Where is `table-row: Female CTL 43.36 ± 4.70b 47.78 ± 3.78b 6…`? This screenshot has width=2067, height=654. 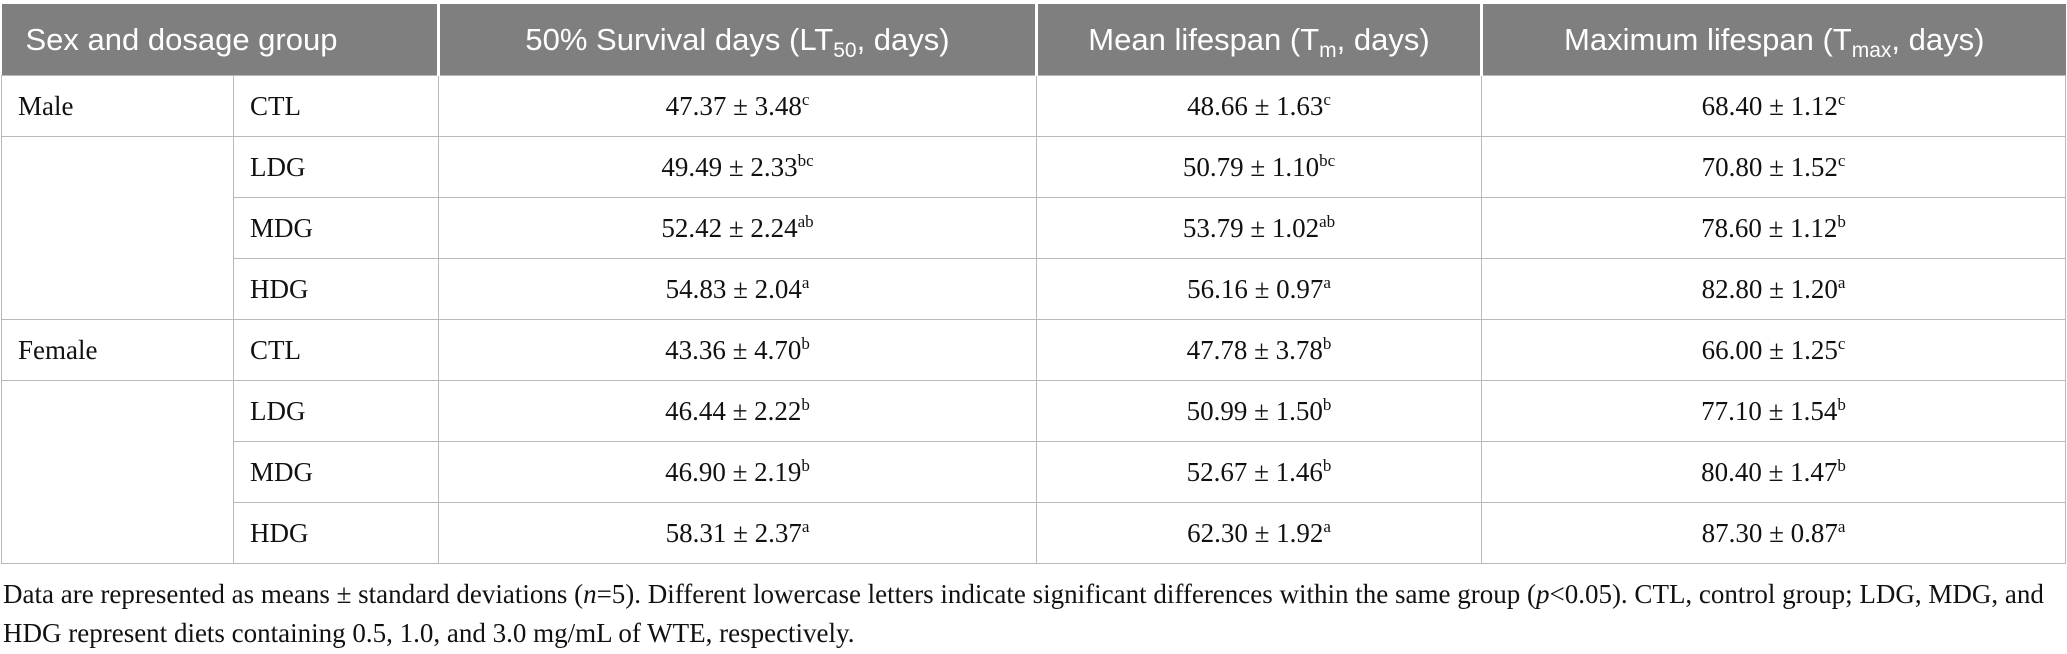 table-row: Female CTL 43.36 ± 4.70b 47.78 ± 3.78b 6… is located at coordinates (1033, 350).